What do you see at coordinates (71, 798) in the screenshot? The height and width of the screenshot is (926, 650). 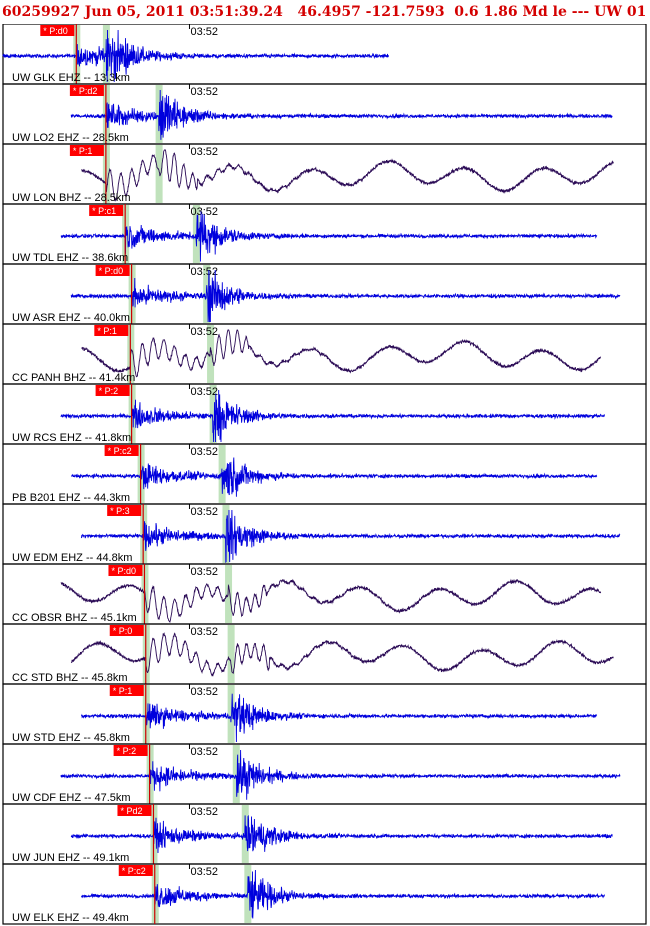 I see `station-label: UW CDF EHZ -- 47.5km` at bounding box center [71, 798].